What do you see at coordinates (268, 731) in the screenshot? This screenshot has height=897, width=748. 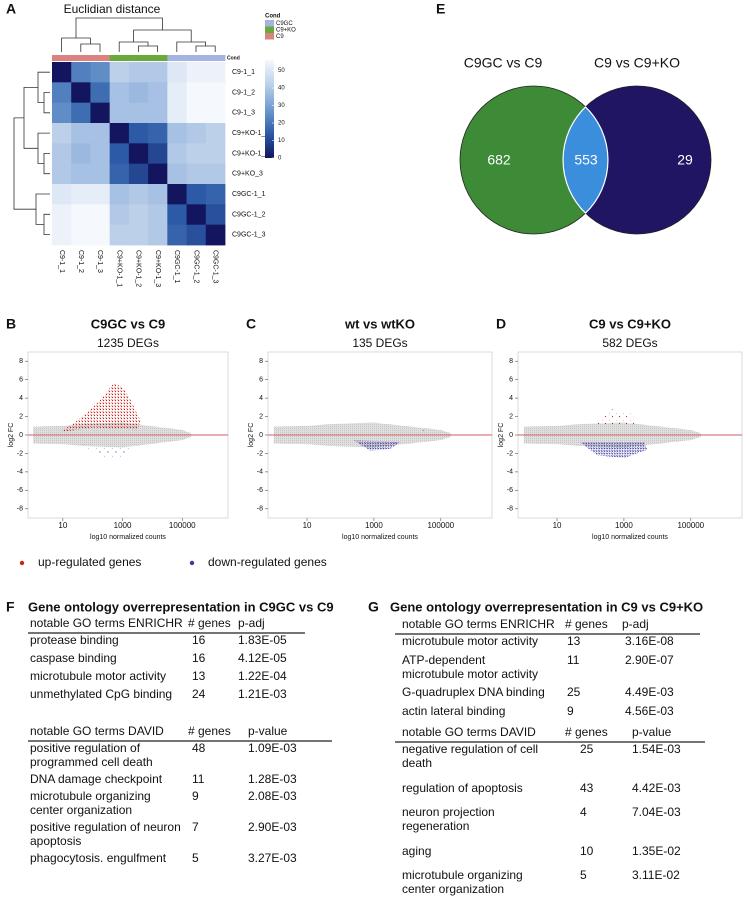 I see `table-header: p-value` at bounding box center [268, 731].